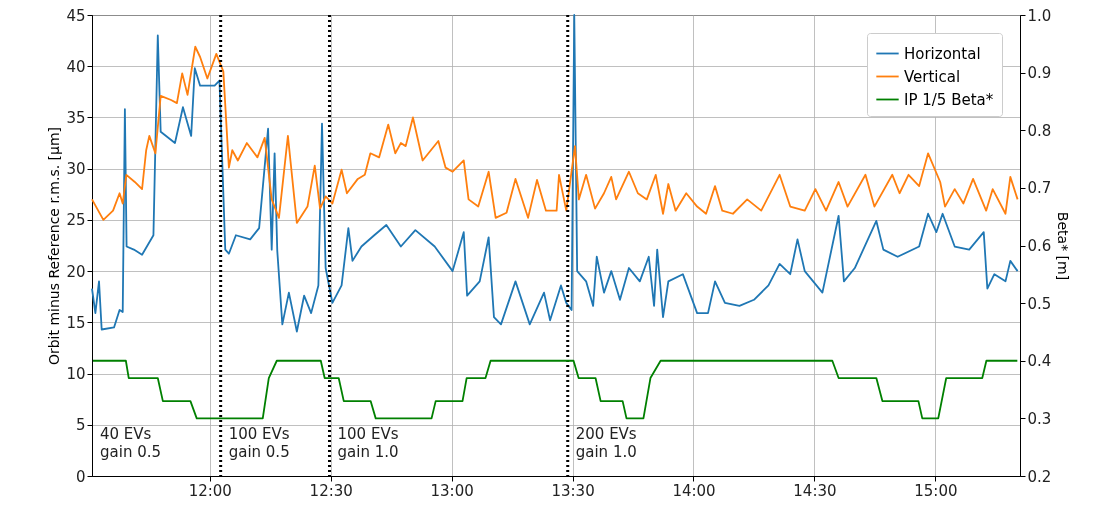  Describe the element at coordinates (1039, 418) in the screenshot. I see `y2-tick-label: 0.3` at that location.